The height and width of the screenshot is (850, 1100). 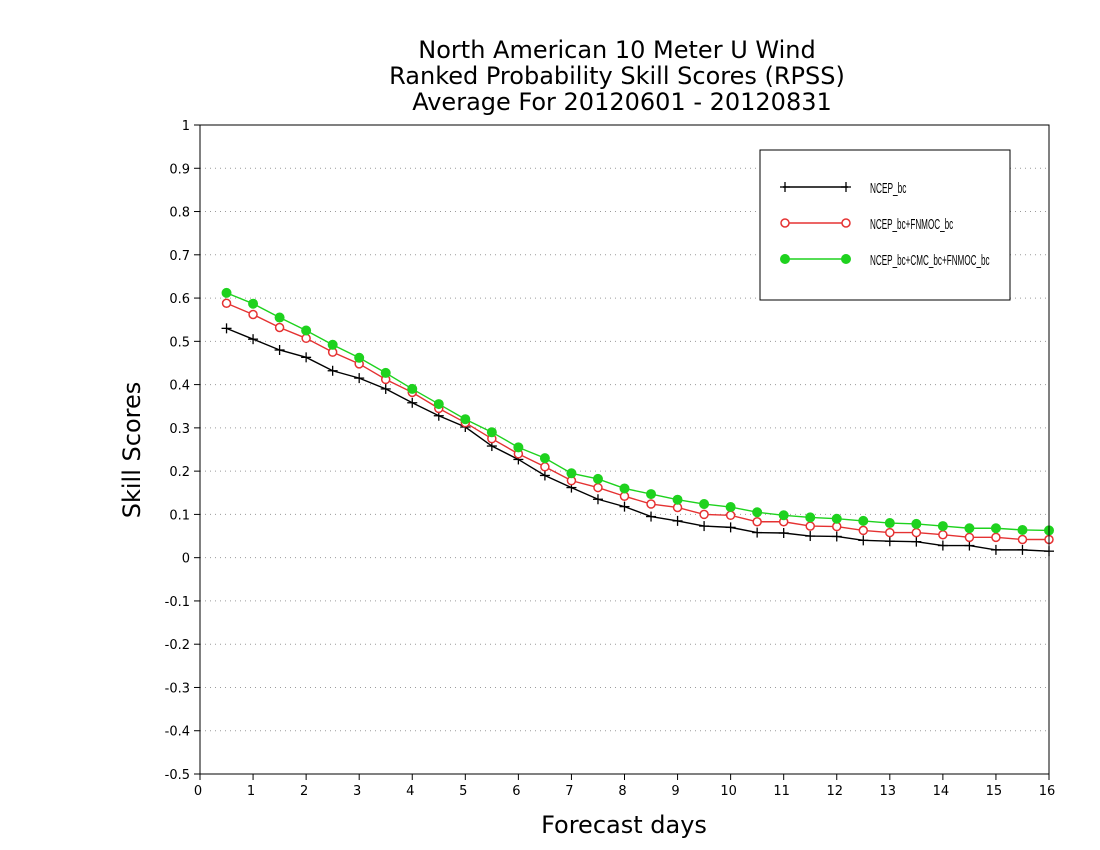 What do you see at coordinates (616, 50) in the screenshot?
I see `title-line-1: North American 10 Meter U Wind` at bounding box center [616, 50].